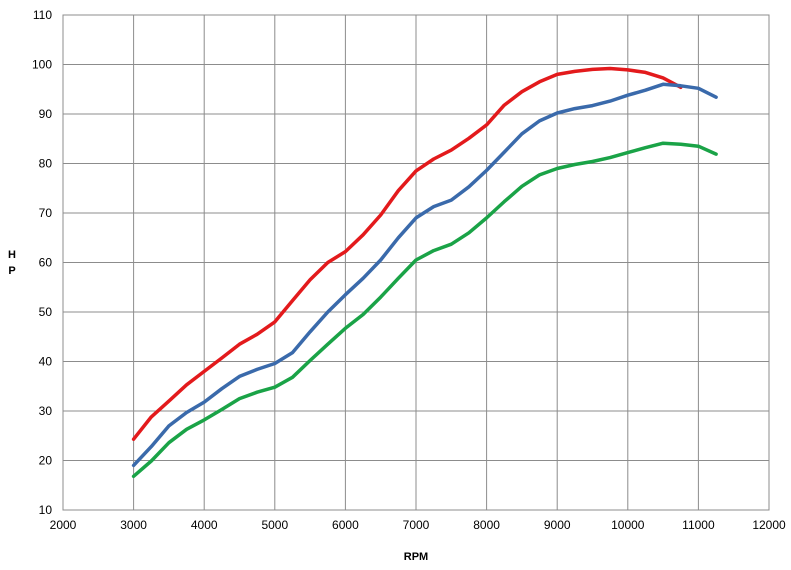  I want to click on y-axis-title-char: H, so click(12, 255).